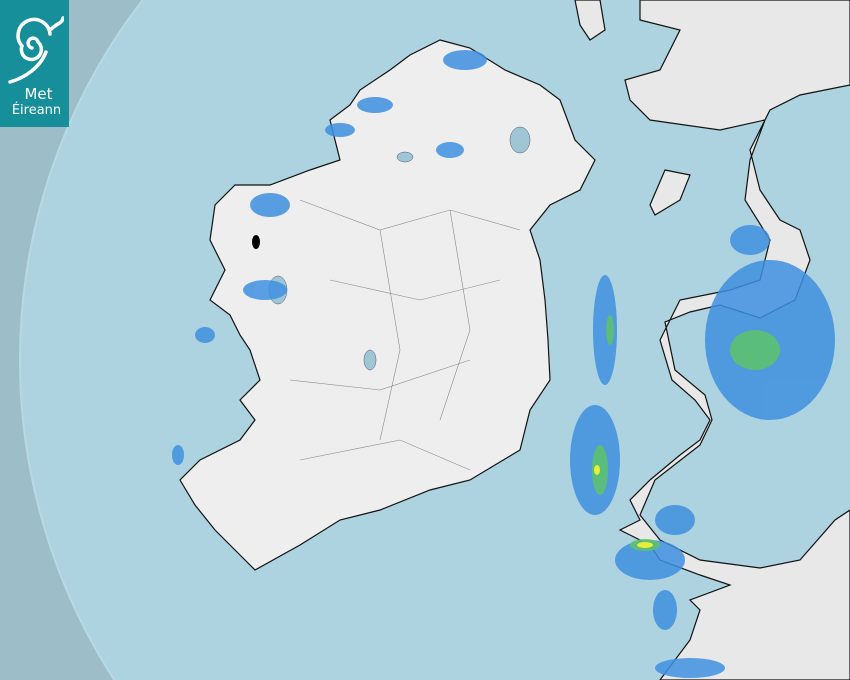 The image size is (850, 680). I want to click on met-eireann-swirl-icon, so click(36, 50).